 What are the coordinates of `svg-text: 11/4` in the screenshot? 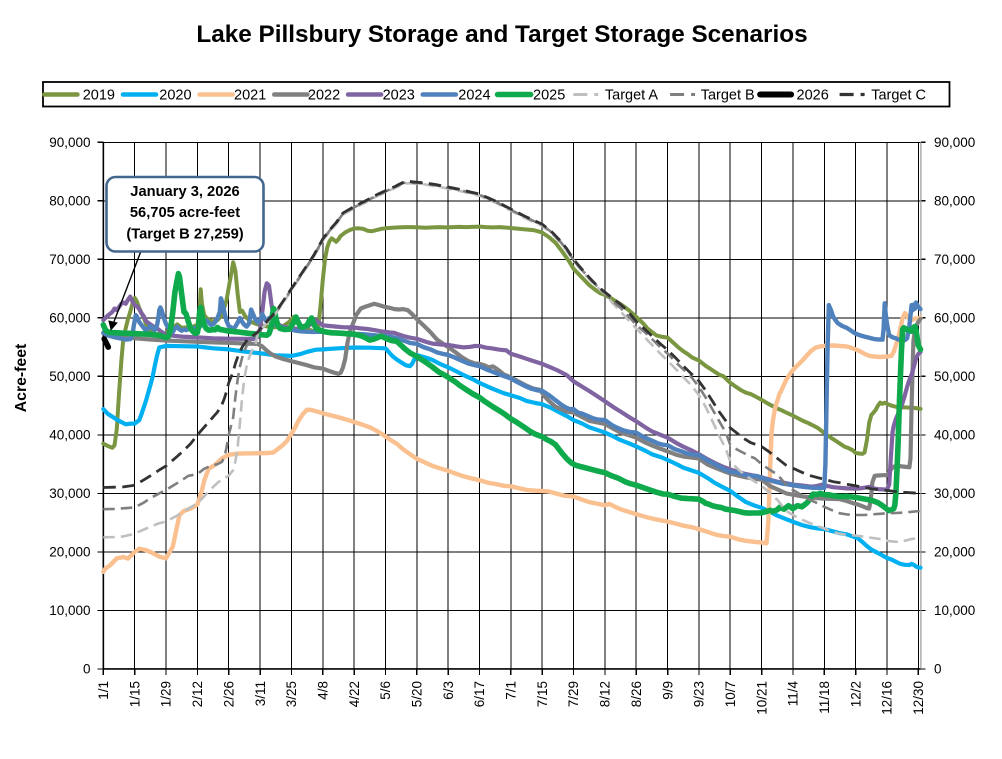 It's located at (793, 694).